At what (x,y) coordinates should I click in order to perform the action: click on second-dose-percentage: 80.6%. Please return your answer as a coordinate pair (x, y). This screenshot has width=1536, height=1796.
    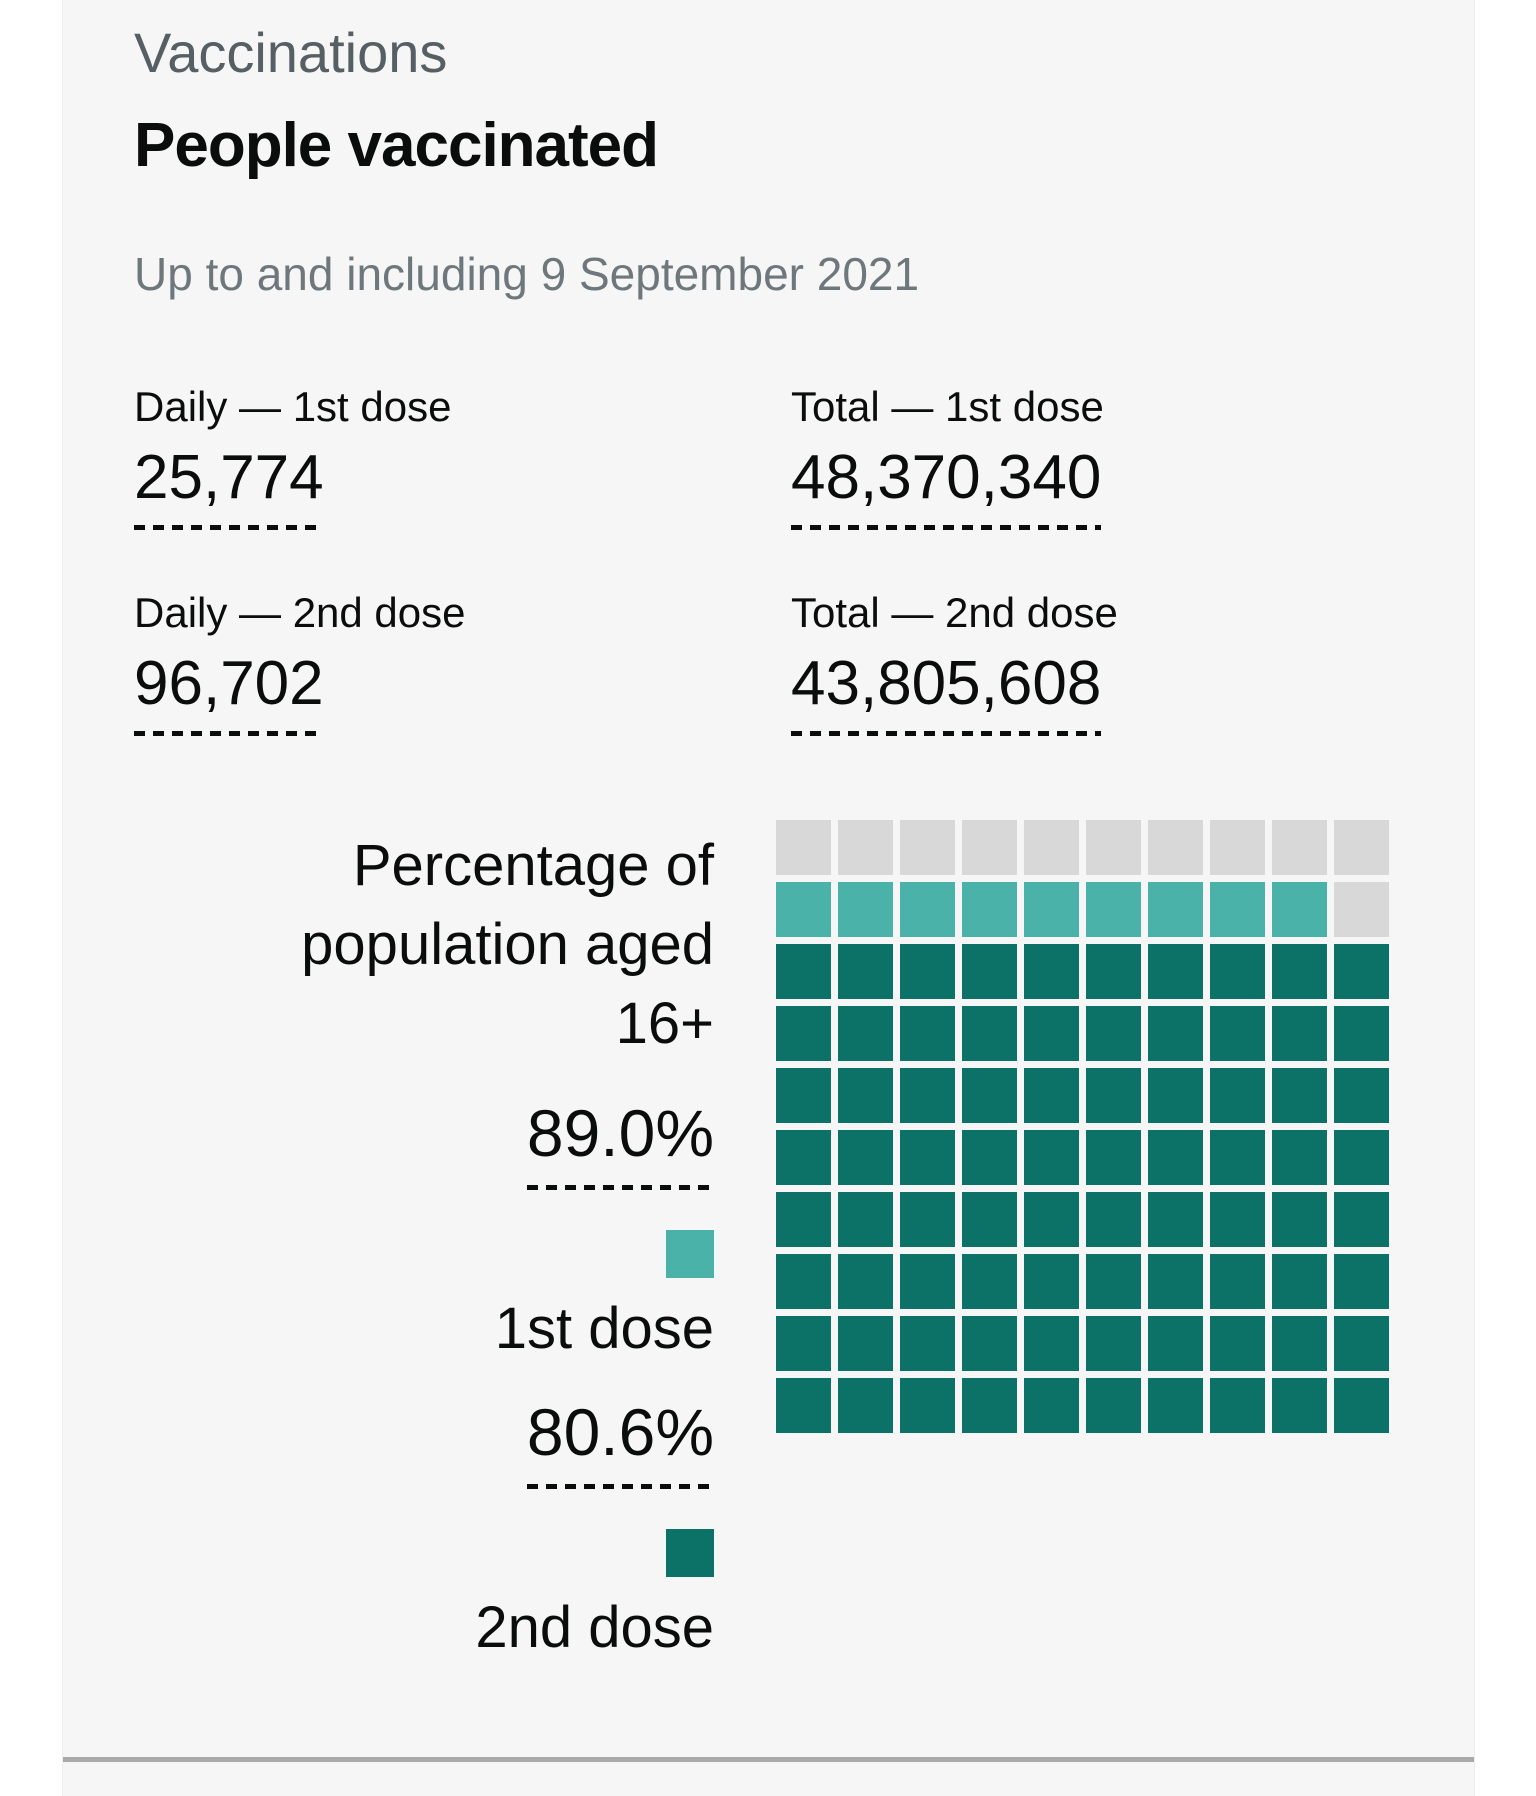
    Looking at the image, I should click on (620, 1444).